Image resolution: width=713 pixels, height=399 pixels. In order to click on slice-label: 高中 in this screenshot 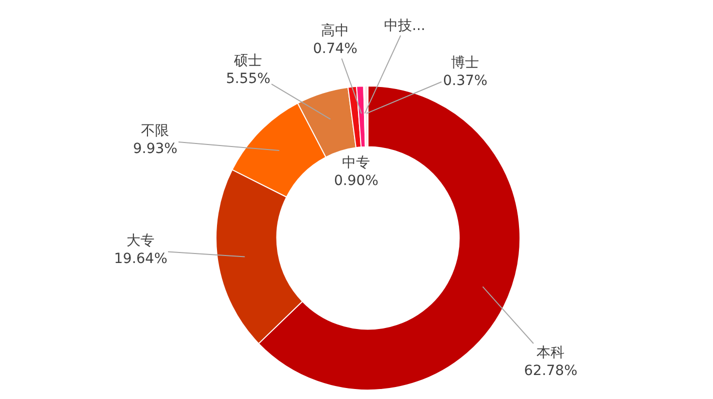, I will do `click(335, 31)`.